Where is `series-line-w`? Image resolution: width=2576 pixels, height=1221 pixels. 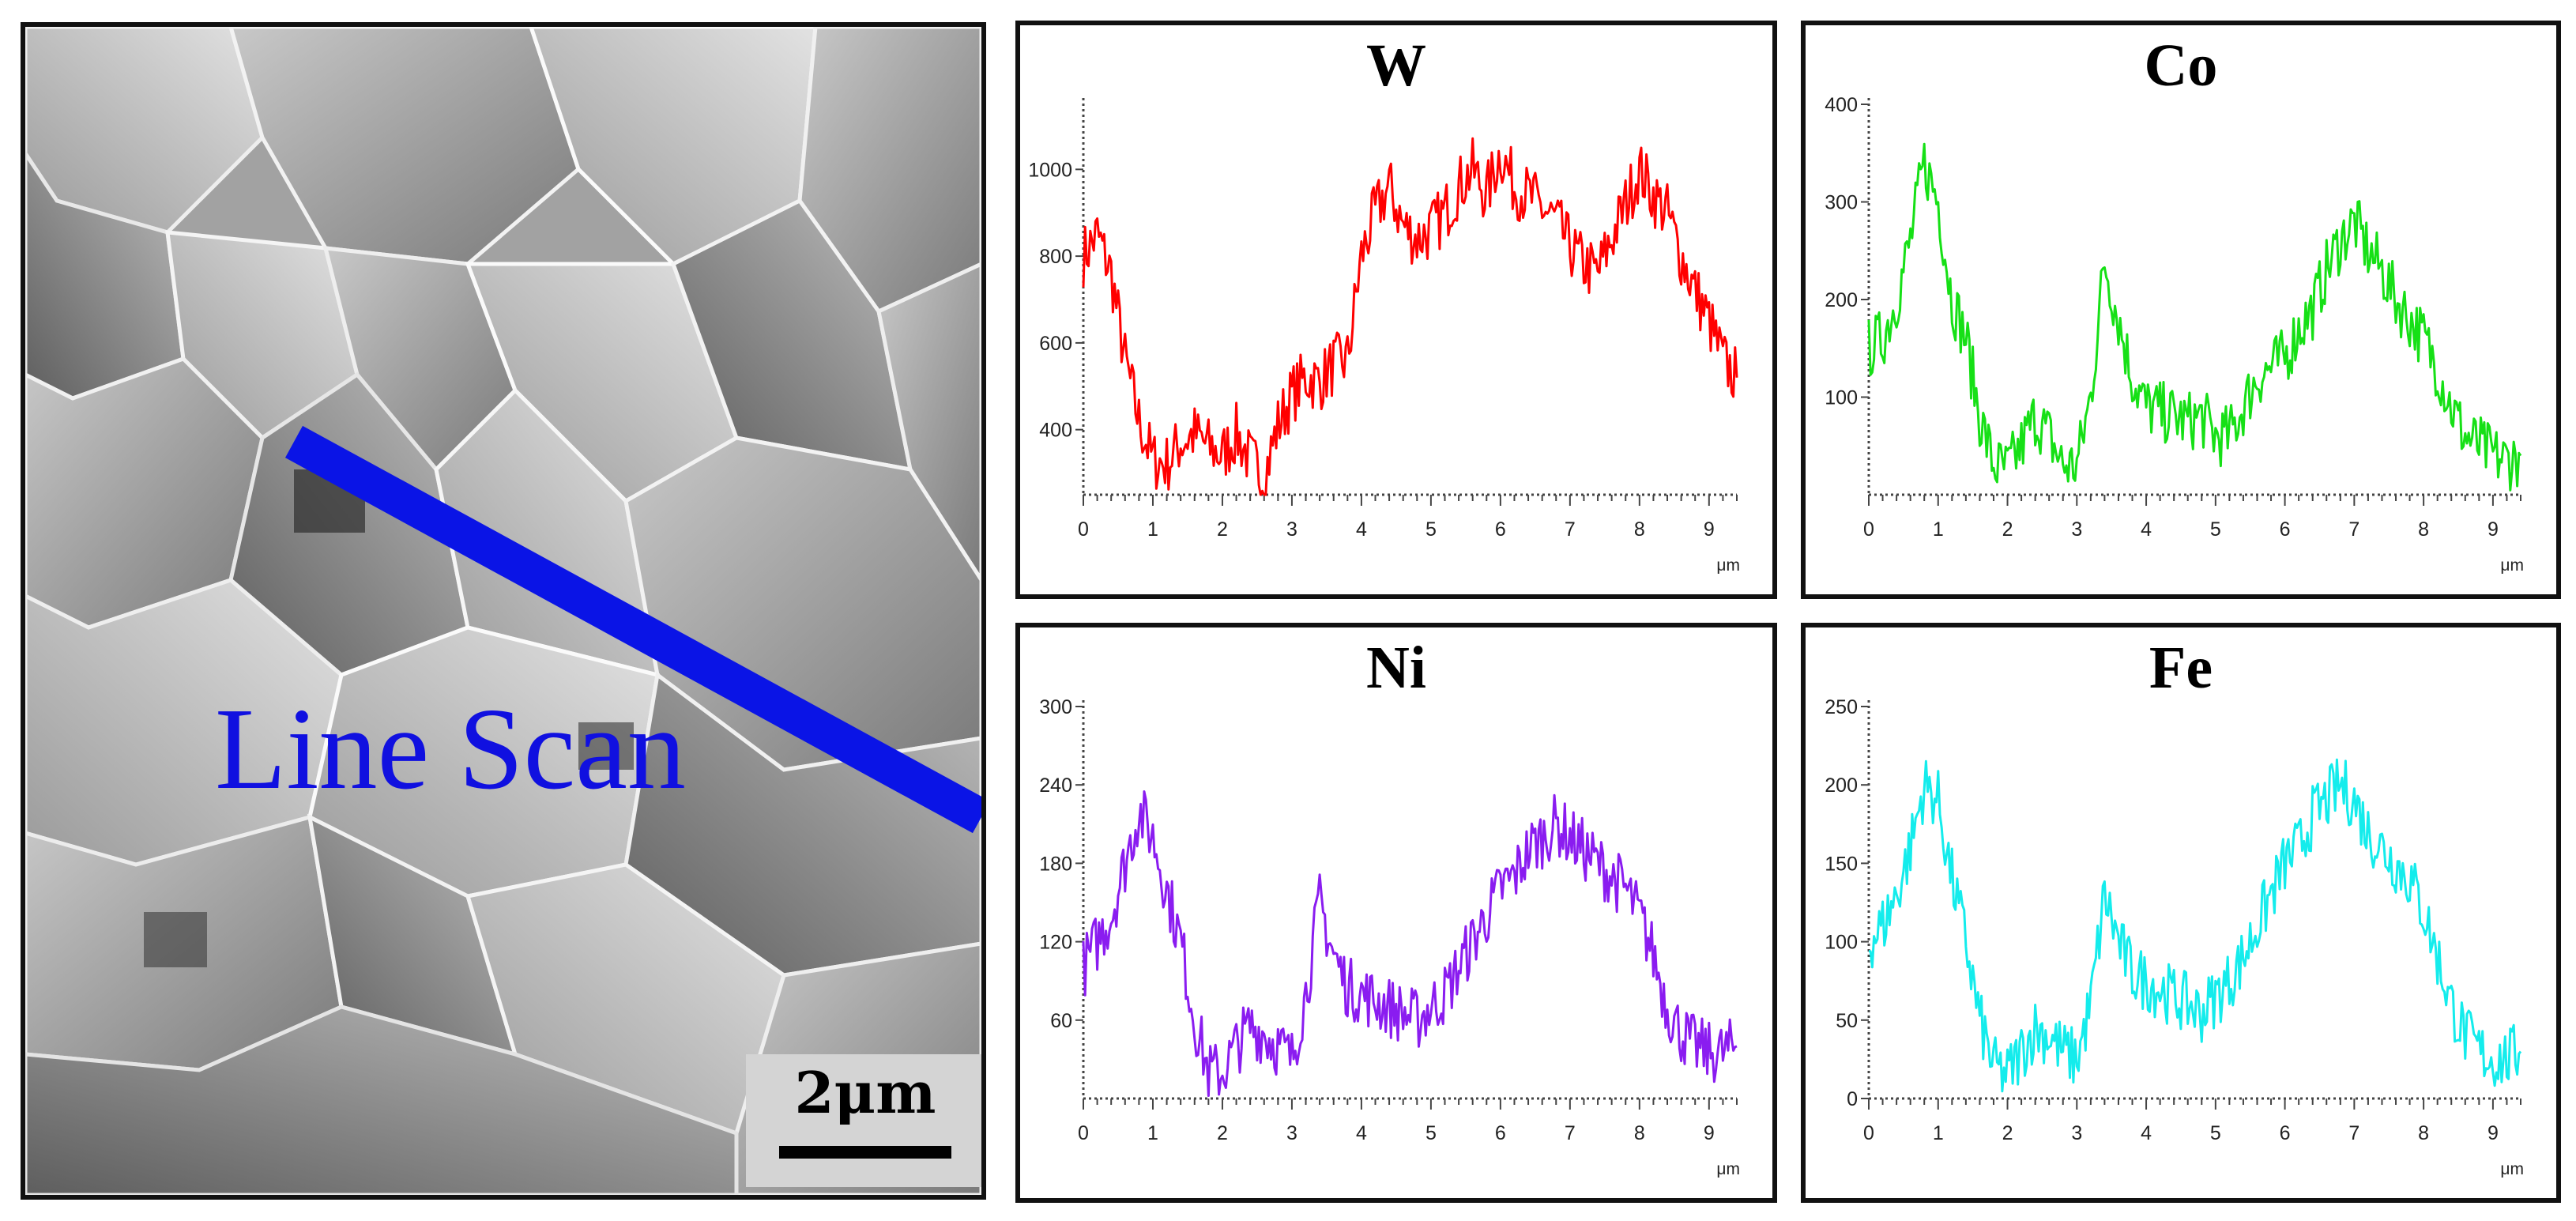 series-line-w is located at coordinates (1410, 316).